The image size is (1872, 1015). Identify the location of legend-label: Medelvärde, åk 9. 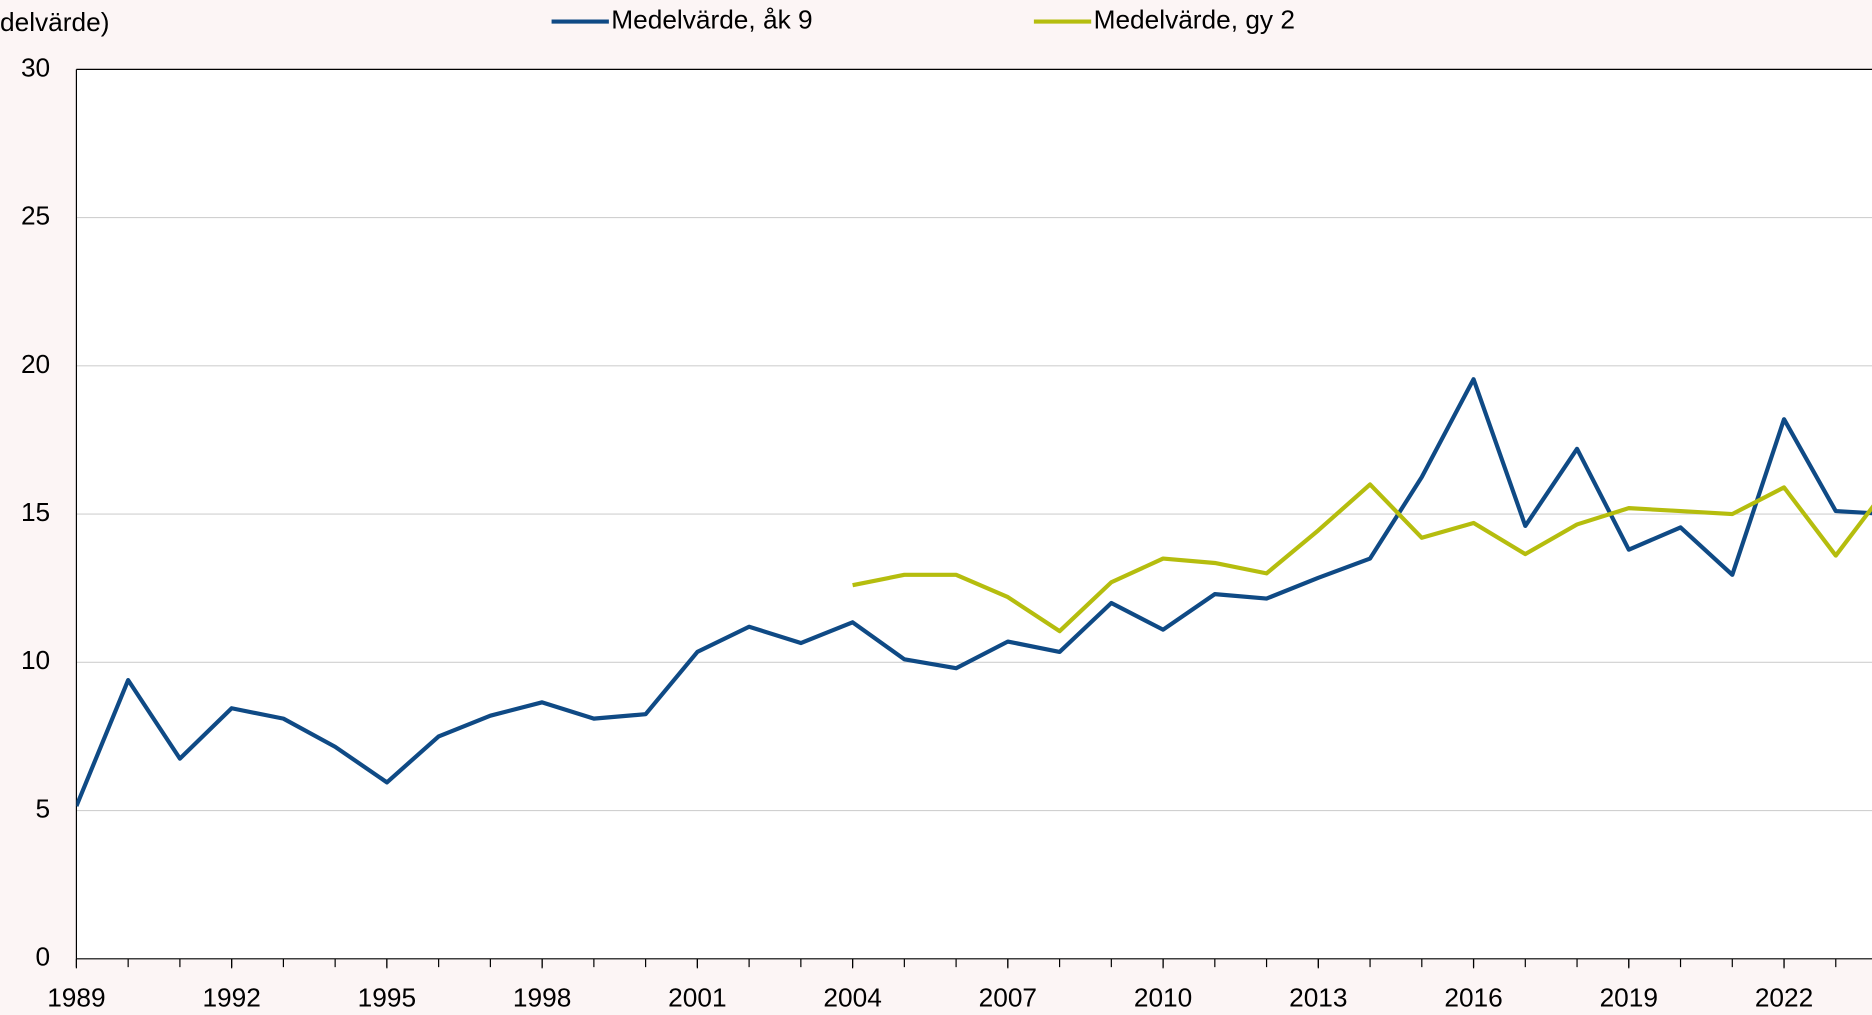
(711, 20).